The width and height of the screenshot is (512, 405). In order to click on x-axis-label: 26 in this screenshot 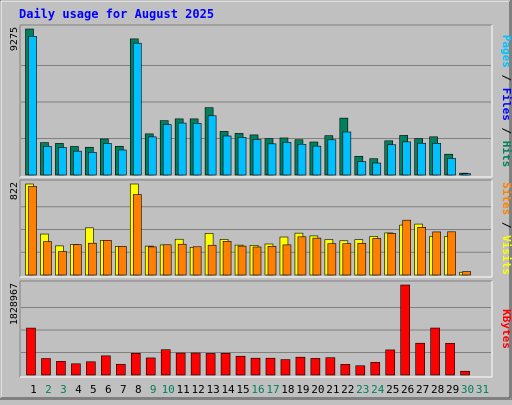, I will do `click(407, 389)`.